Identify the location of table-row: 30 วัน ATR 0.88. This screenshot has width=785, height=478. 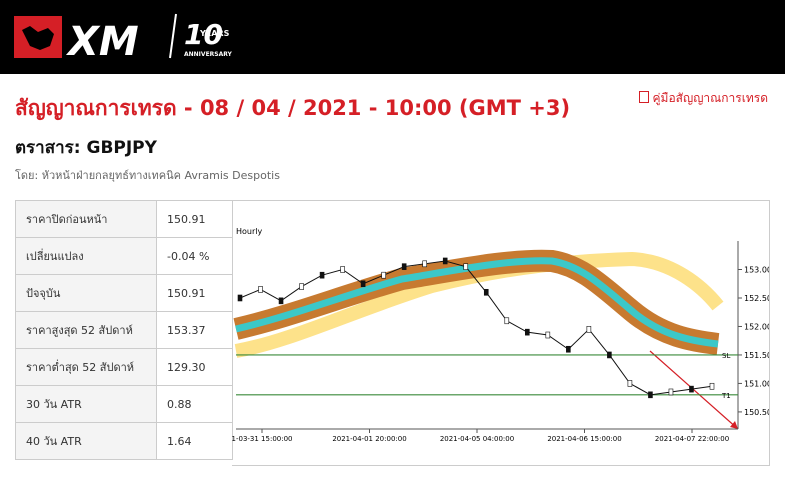
(124, 404).